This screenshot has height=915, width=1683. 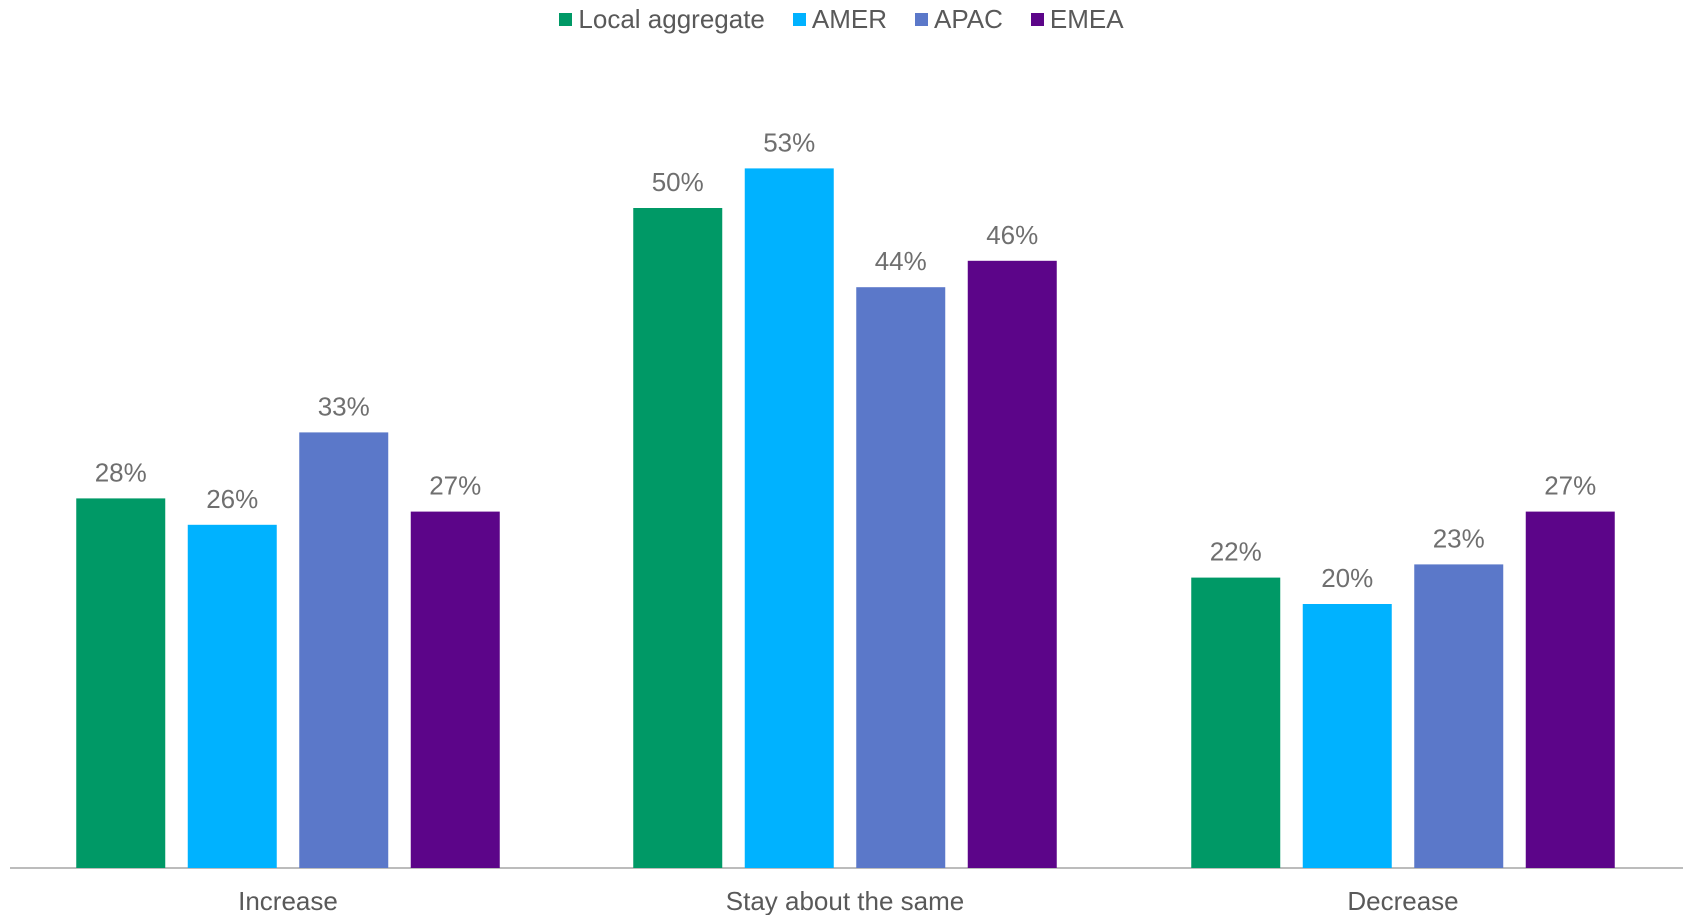 I want to click on legend-label: APAC, so click(x=968, y=19).